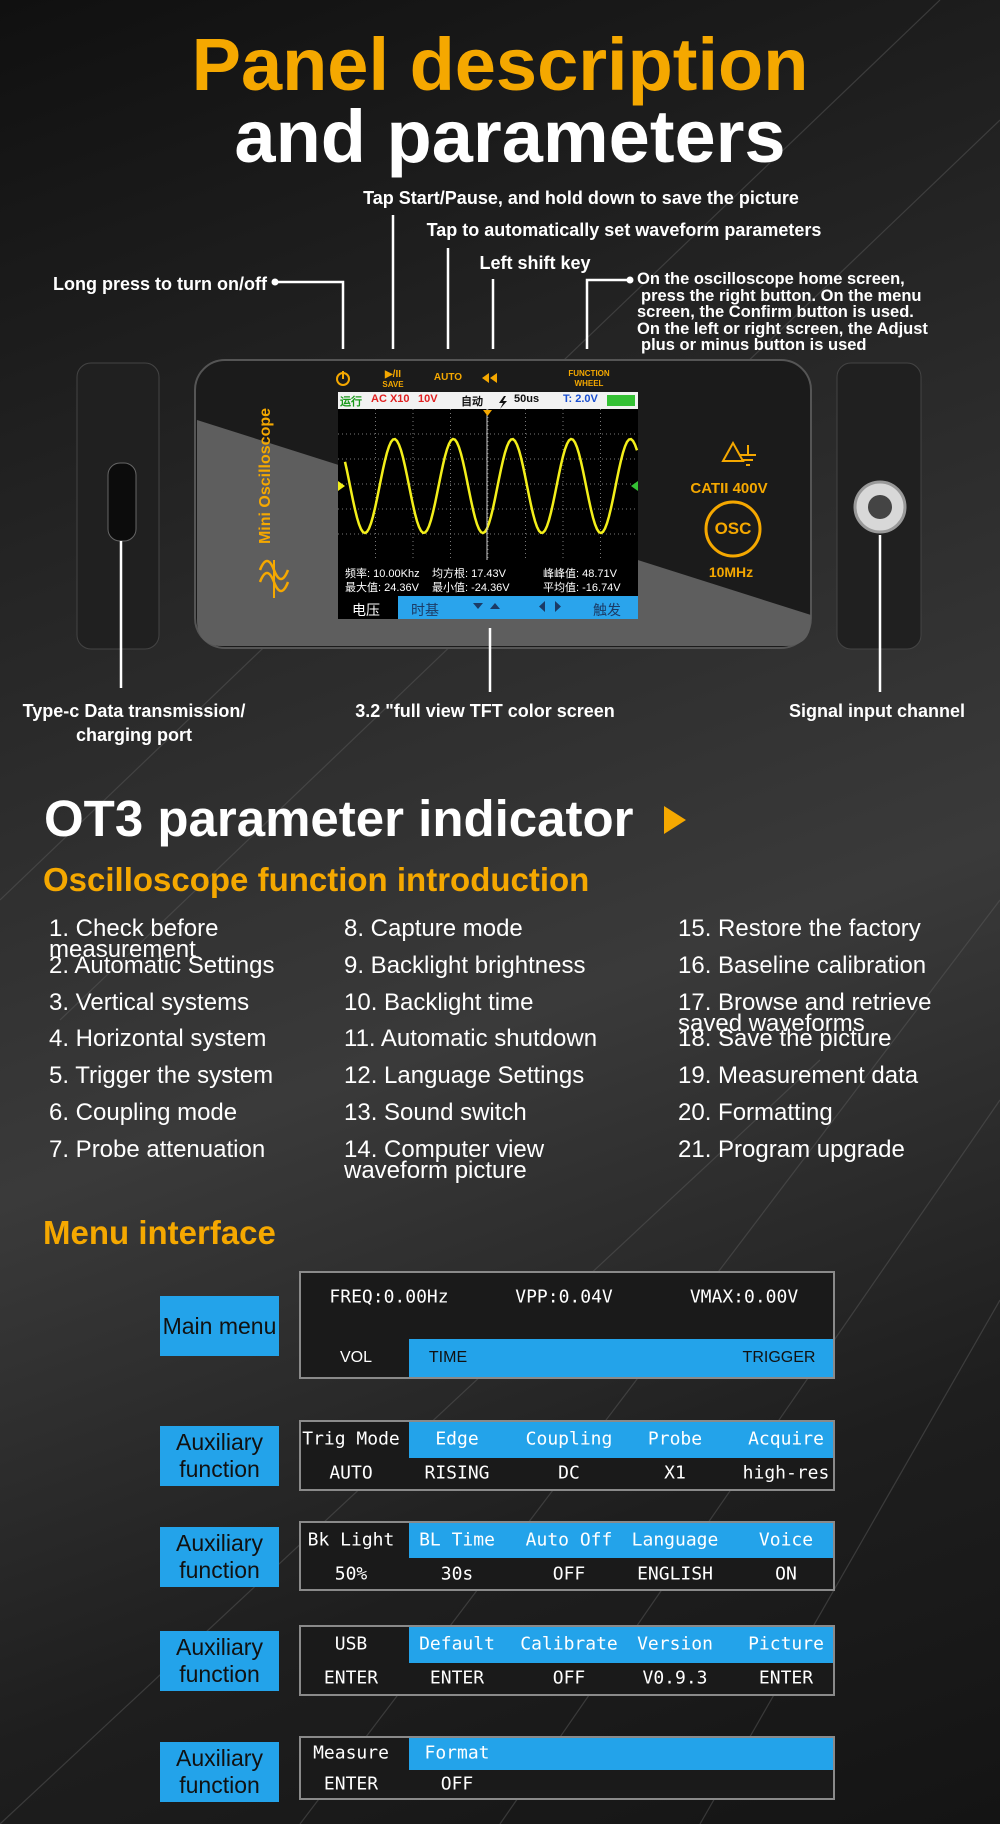 Image resolution: width=1000 pixels, height=1824 pixels. I want to click on status-bar, so click(488, 400).